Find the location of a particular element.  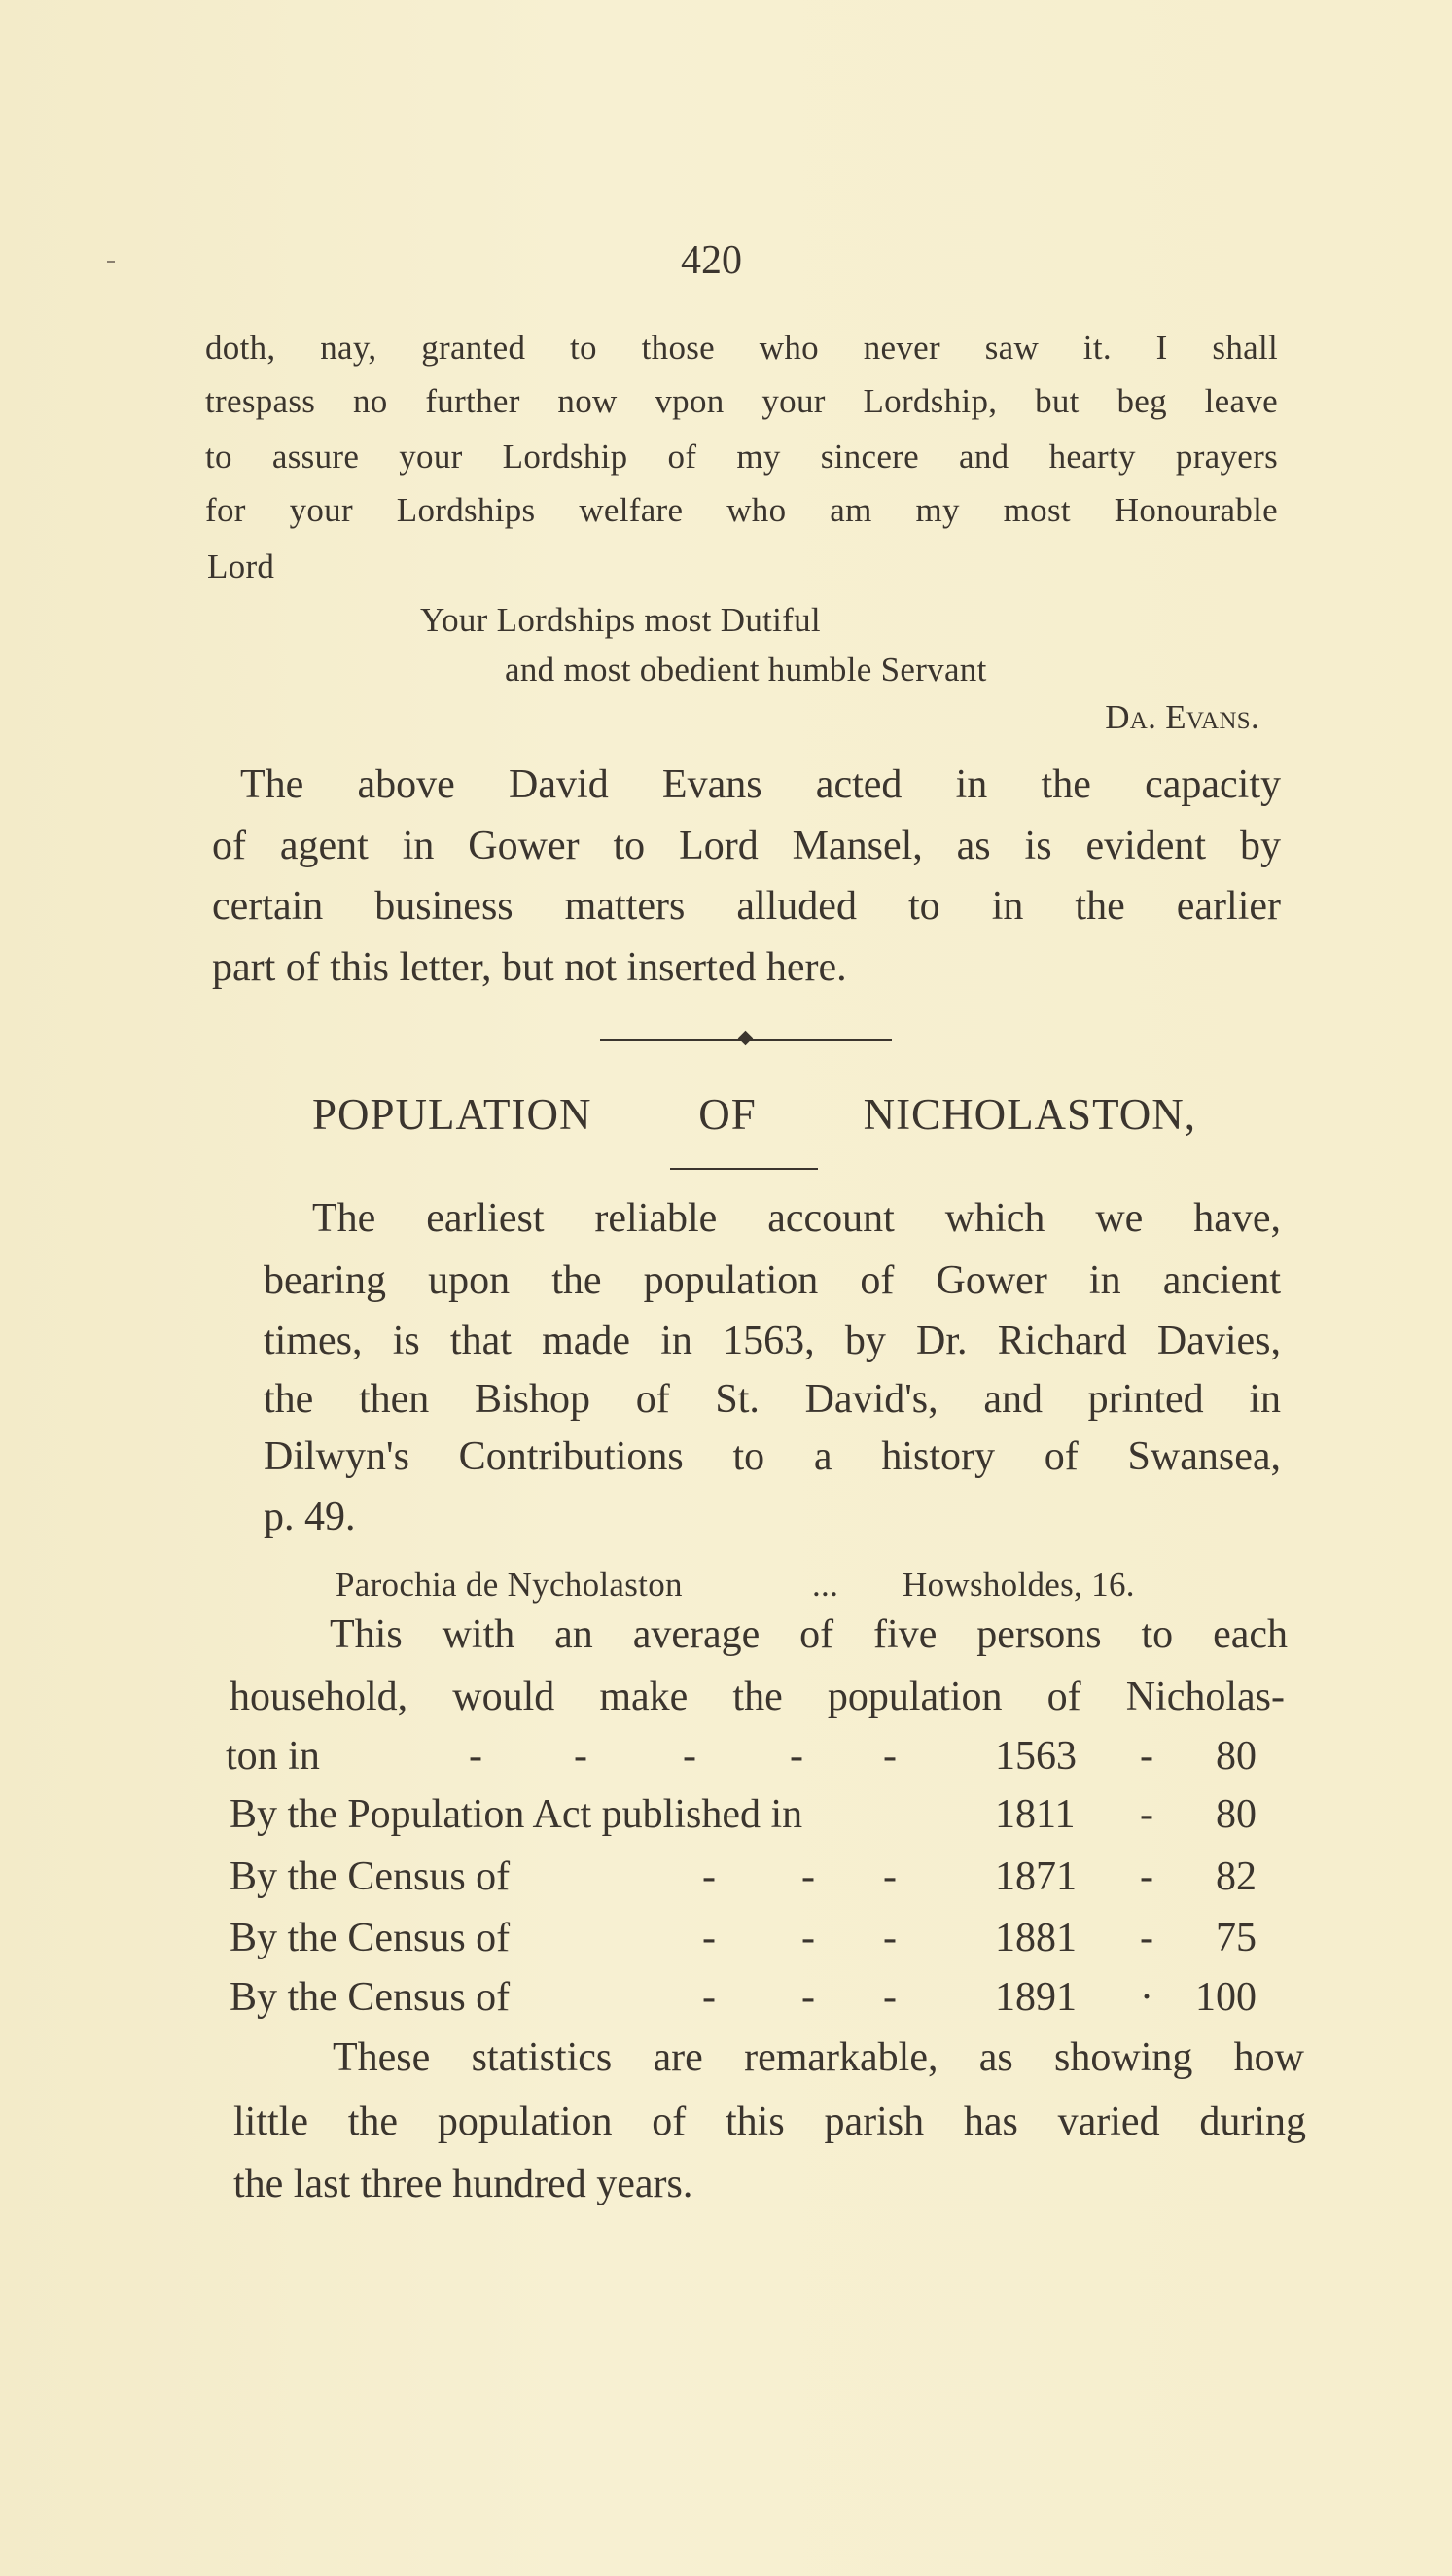

row-year: 1871 is located at coordinates (1036, 1877).